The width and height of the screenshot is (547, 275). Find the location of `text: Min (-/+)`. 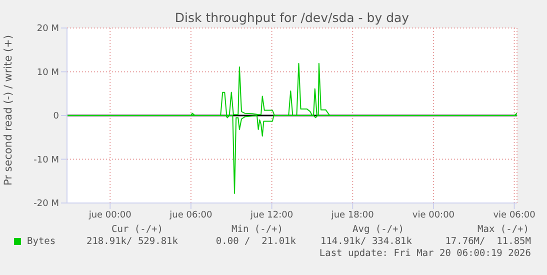

text: Min (-/+) is located at coordinates (257, 229).